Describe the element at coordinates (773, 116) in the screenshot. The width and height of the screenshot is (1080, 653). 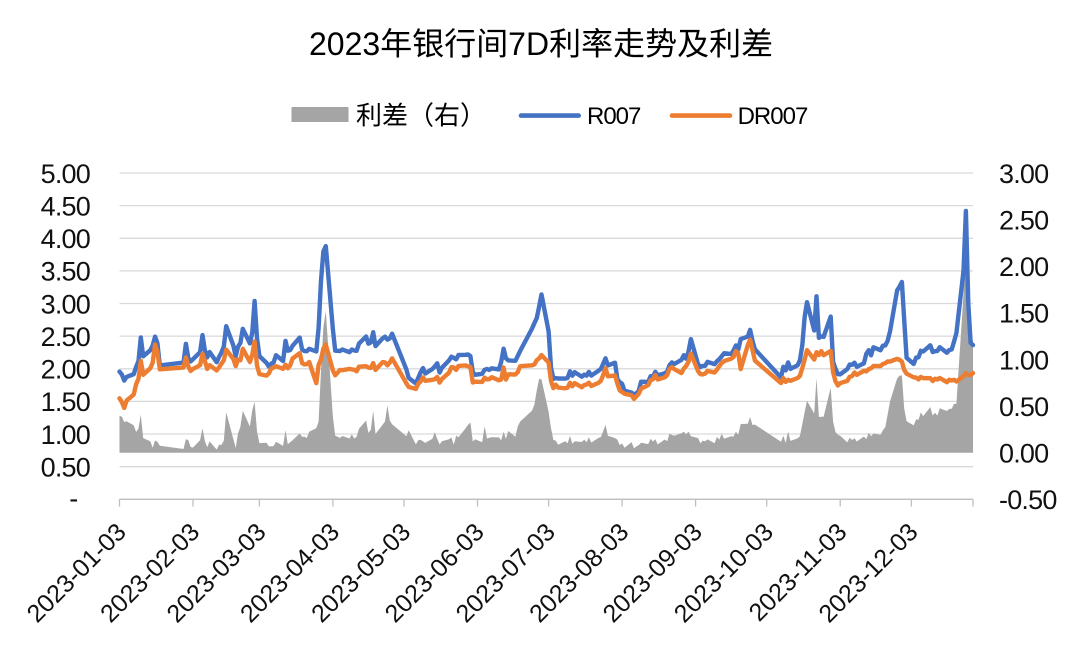
I see `svg-text: DR007` at that location.